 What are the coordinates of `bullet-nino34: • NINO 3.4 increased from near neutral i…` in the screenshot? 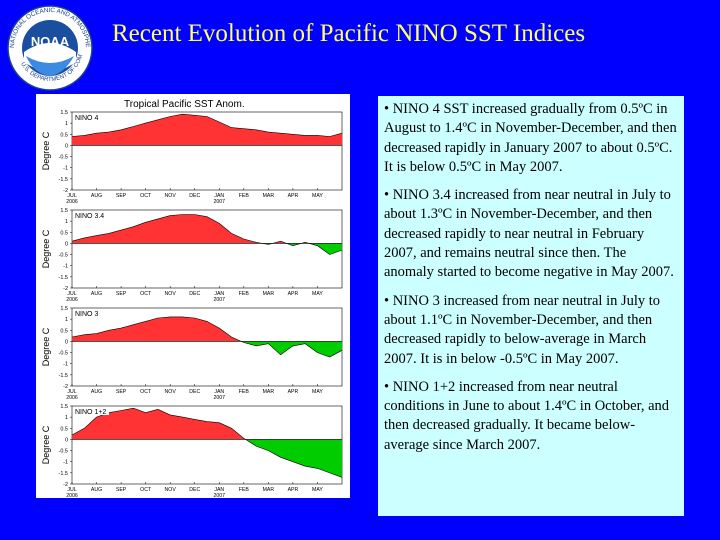 It's located at (529, 234).